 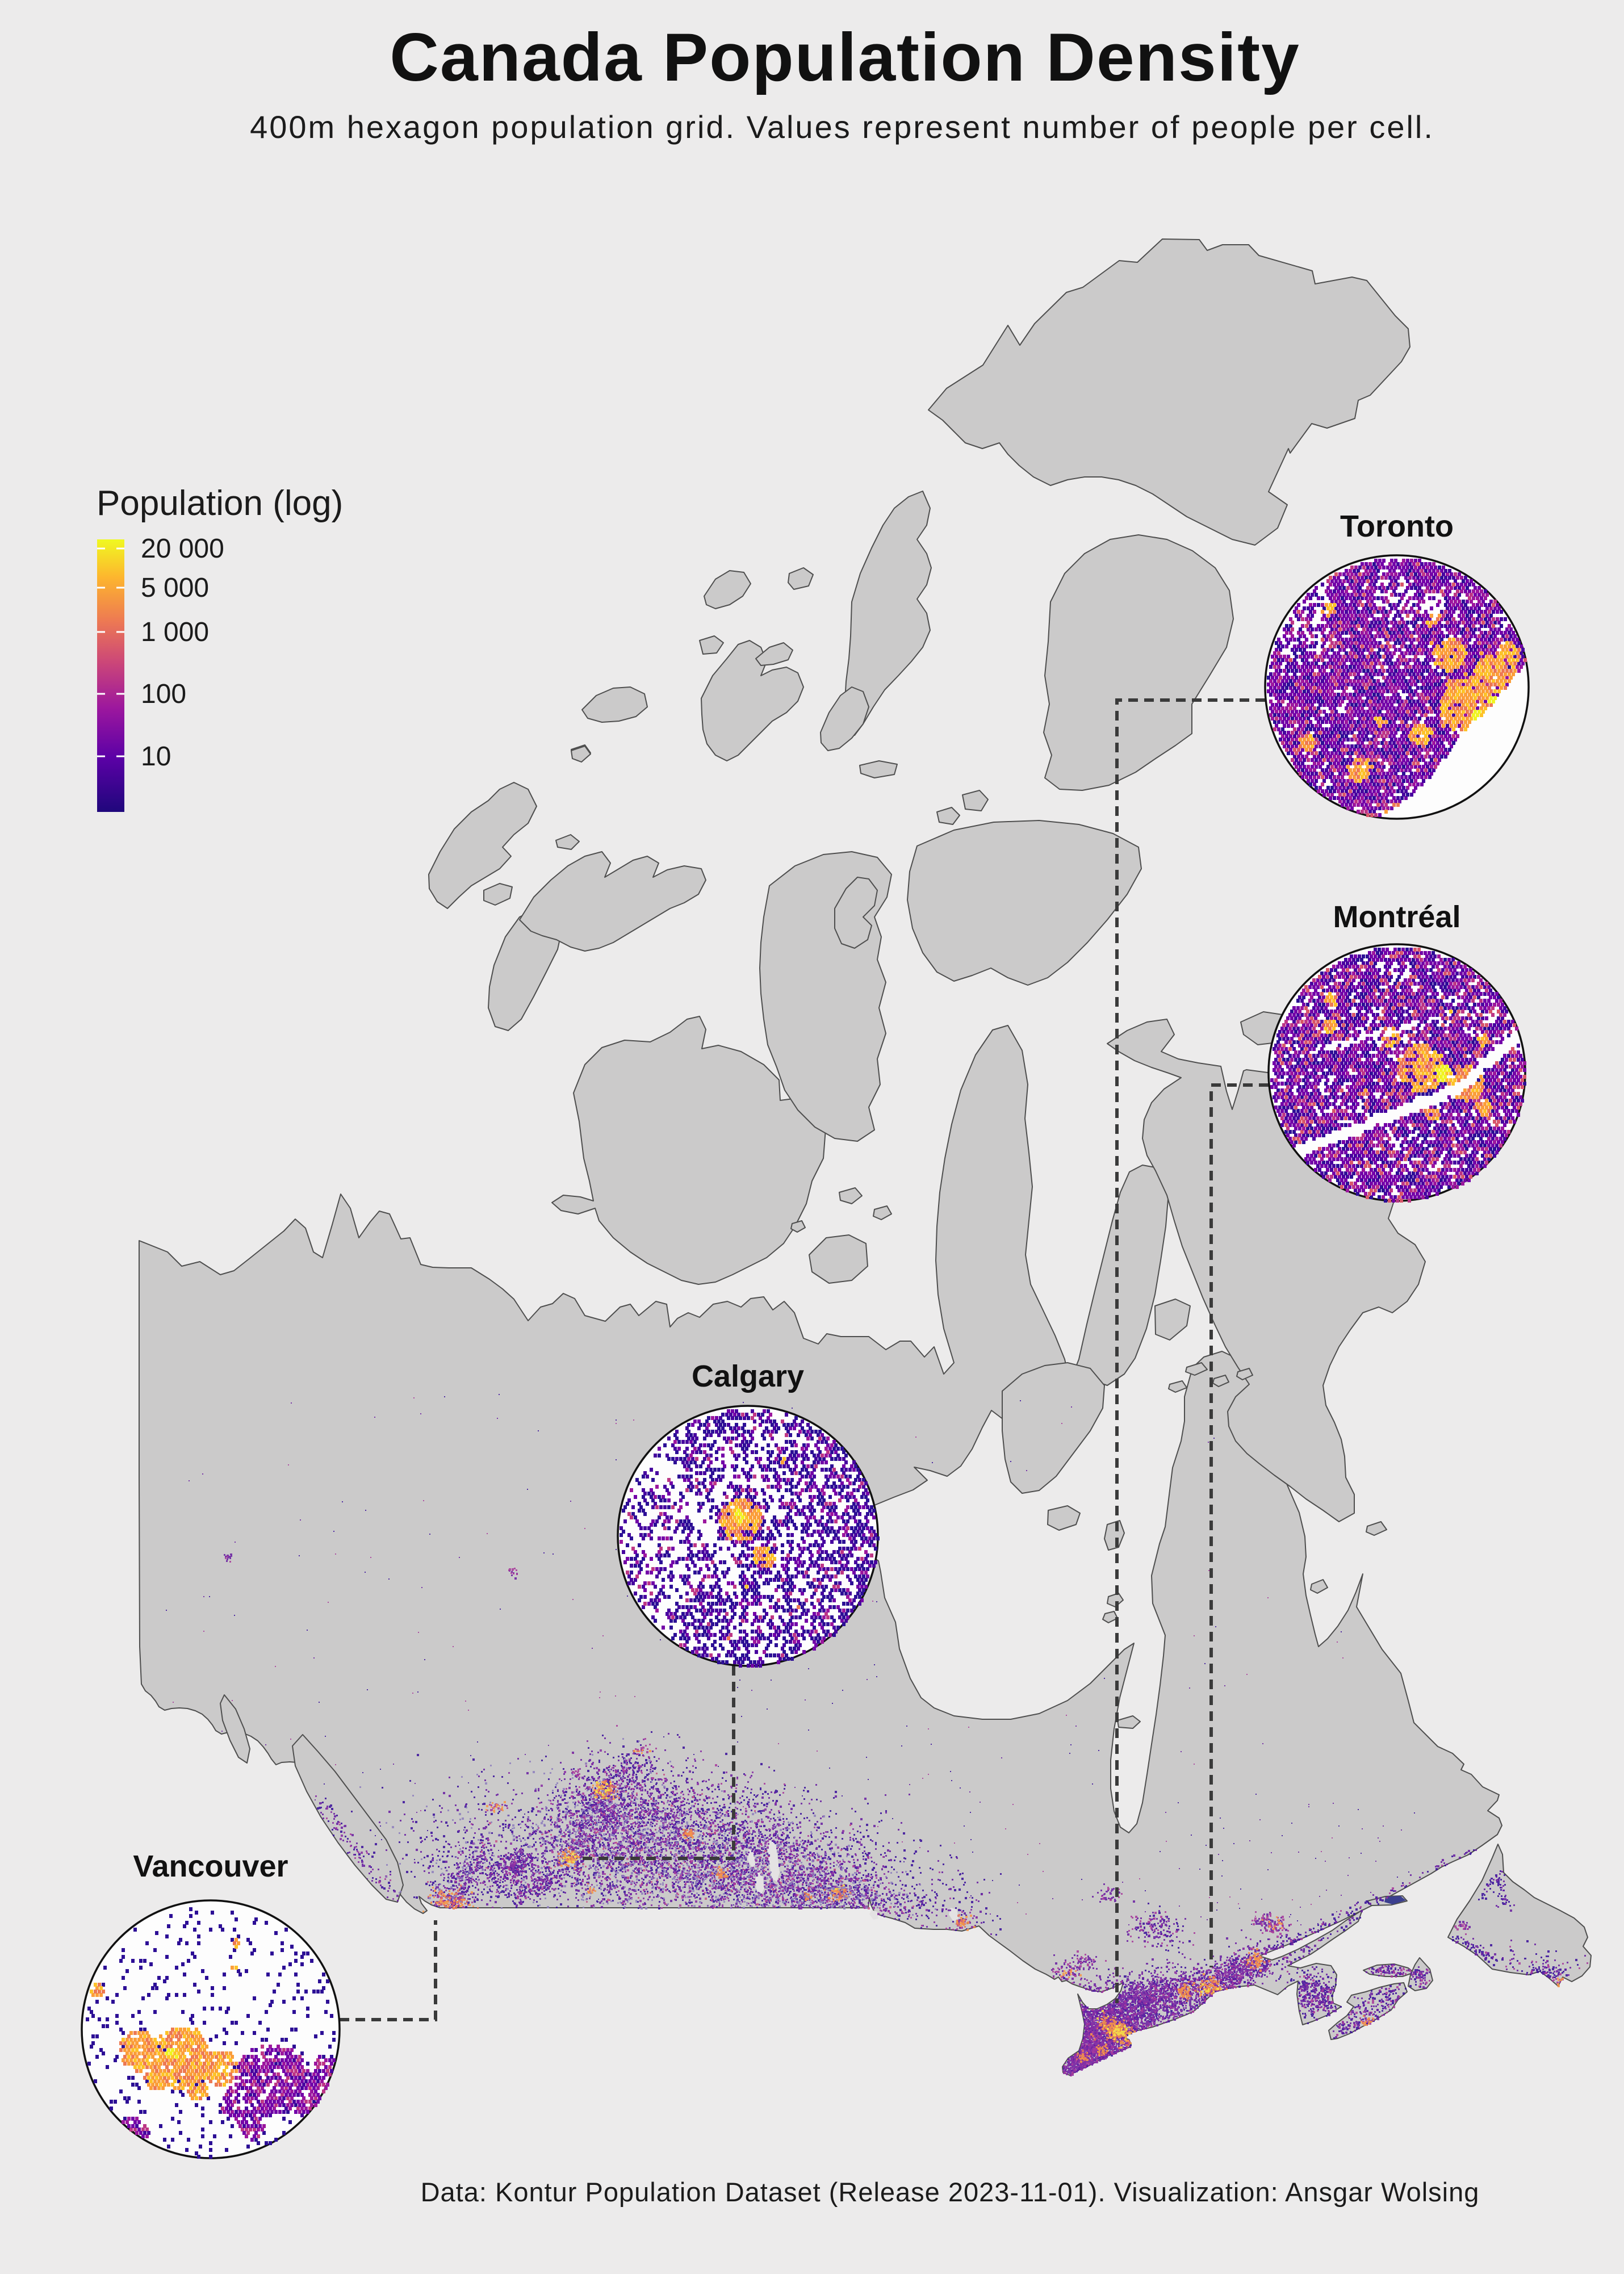 I want to click on svg-text: Calgary, so click(x=748, y=1376).